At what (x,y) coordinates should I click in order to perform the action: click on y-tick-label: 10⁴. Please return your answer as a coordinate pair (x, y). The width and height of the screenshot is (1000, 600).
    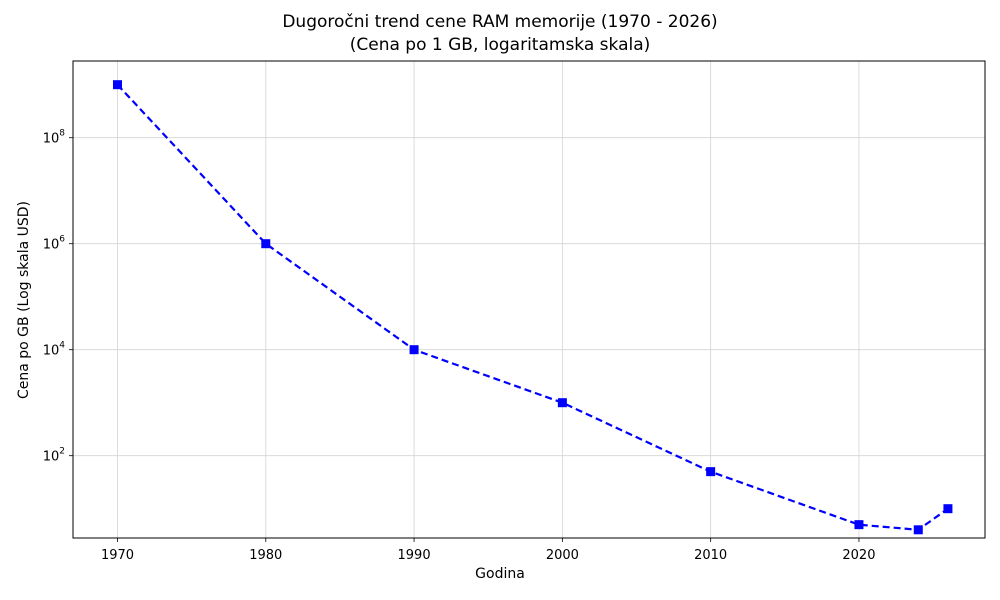
    Looking at the image, I should click on (54, 350).